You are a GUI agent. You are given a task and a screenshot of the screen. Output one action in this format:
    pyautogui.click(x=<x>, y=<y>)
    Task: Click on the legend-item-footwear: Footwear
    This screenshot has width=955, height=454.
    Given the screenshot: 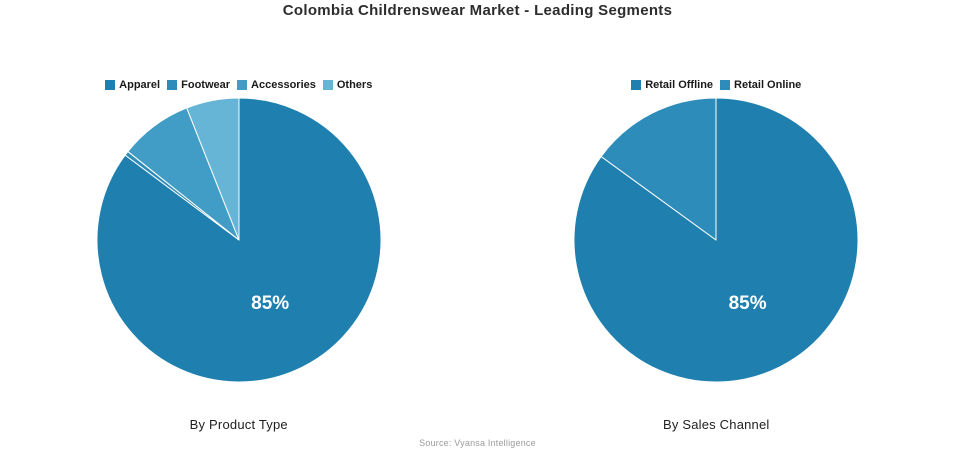 What is the action you would take?
    pyautogui.click(x=198, y=85)
    